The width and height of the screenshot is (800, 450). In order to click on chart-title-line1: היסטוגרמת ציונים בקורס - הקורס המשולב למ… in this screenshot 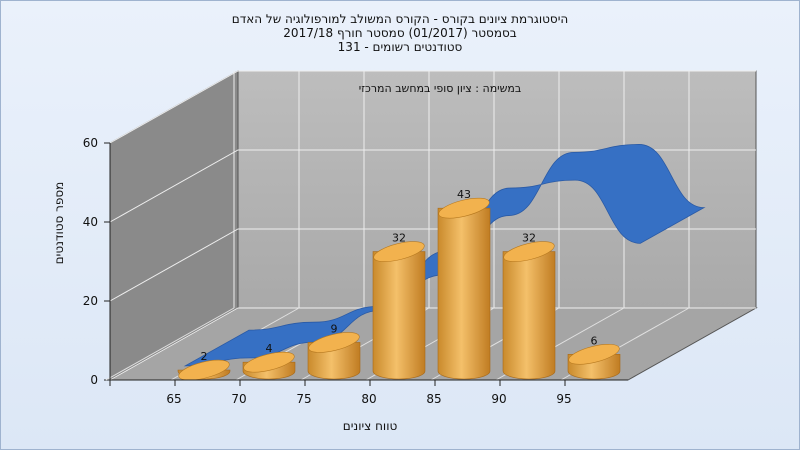, I will do `click(400, 19)`.